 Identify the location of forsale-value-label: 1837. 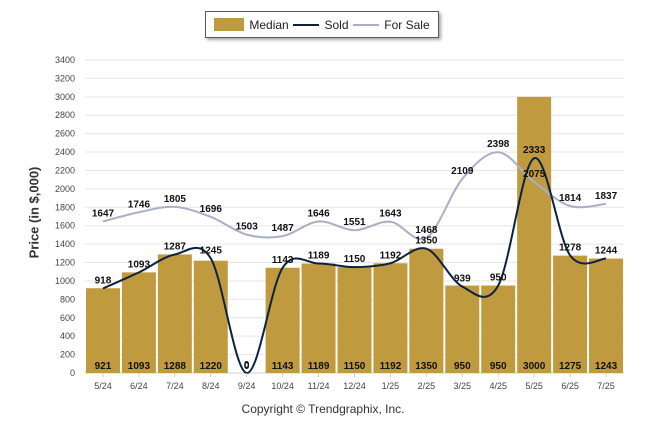
(606, 196).